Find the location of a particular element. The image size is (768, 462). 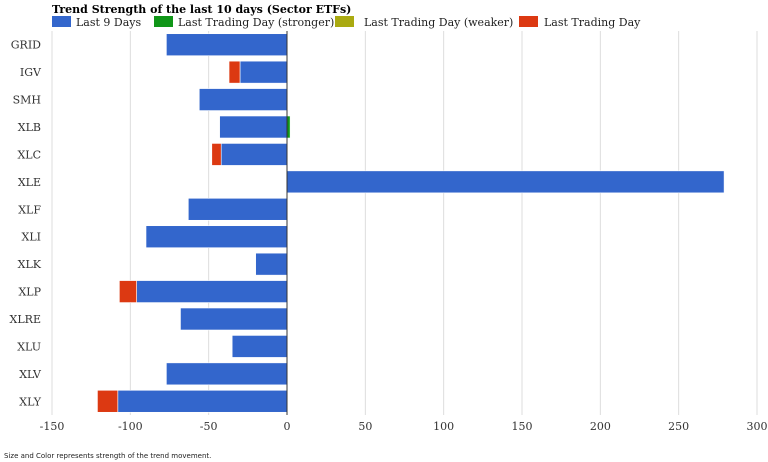

bar-smh-last-9-days is located at coordinates (243, 99).